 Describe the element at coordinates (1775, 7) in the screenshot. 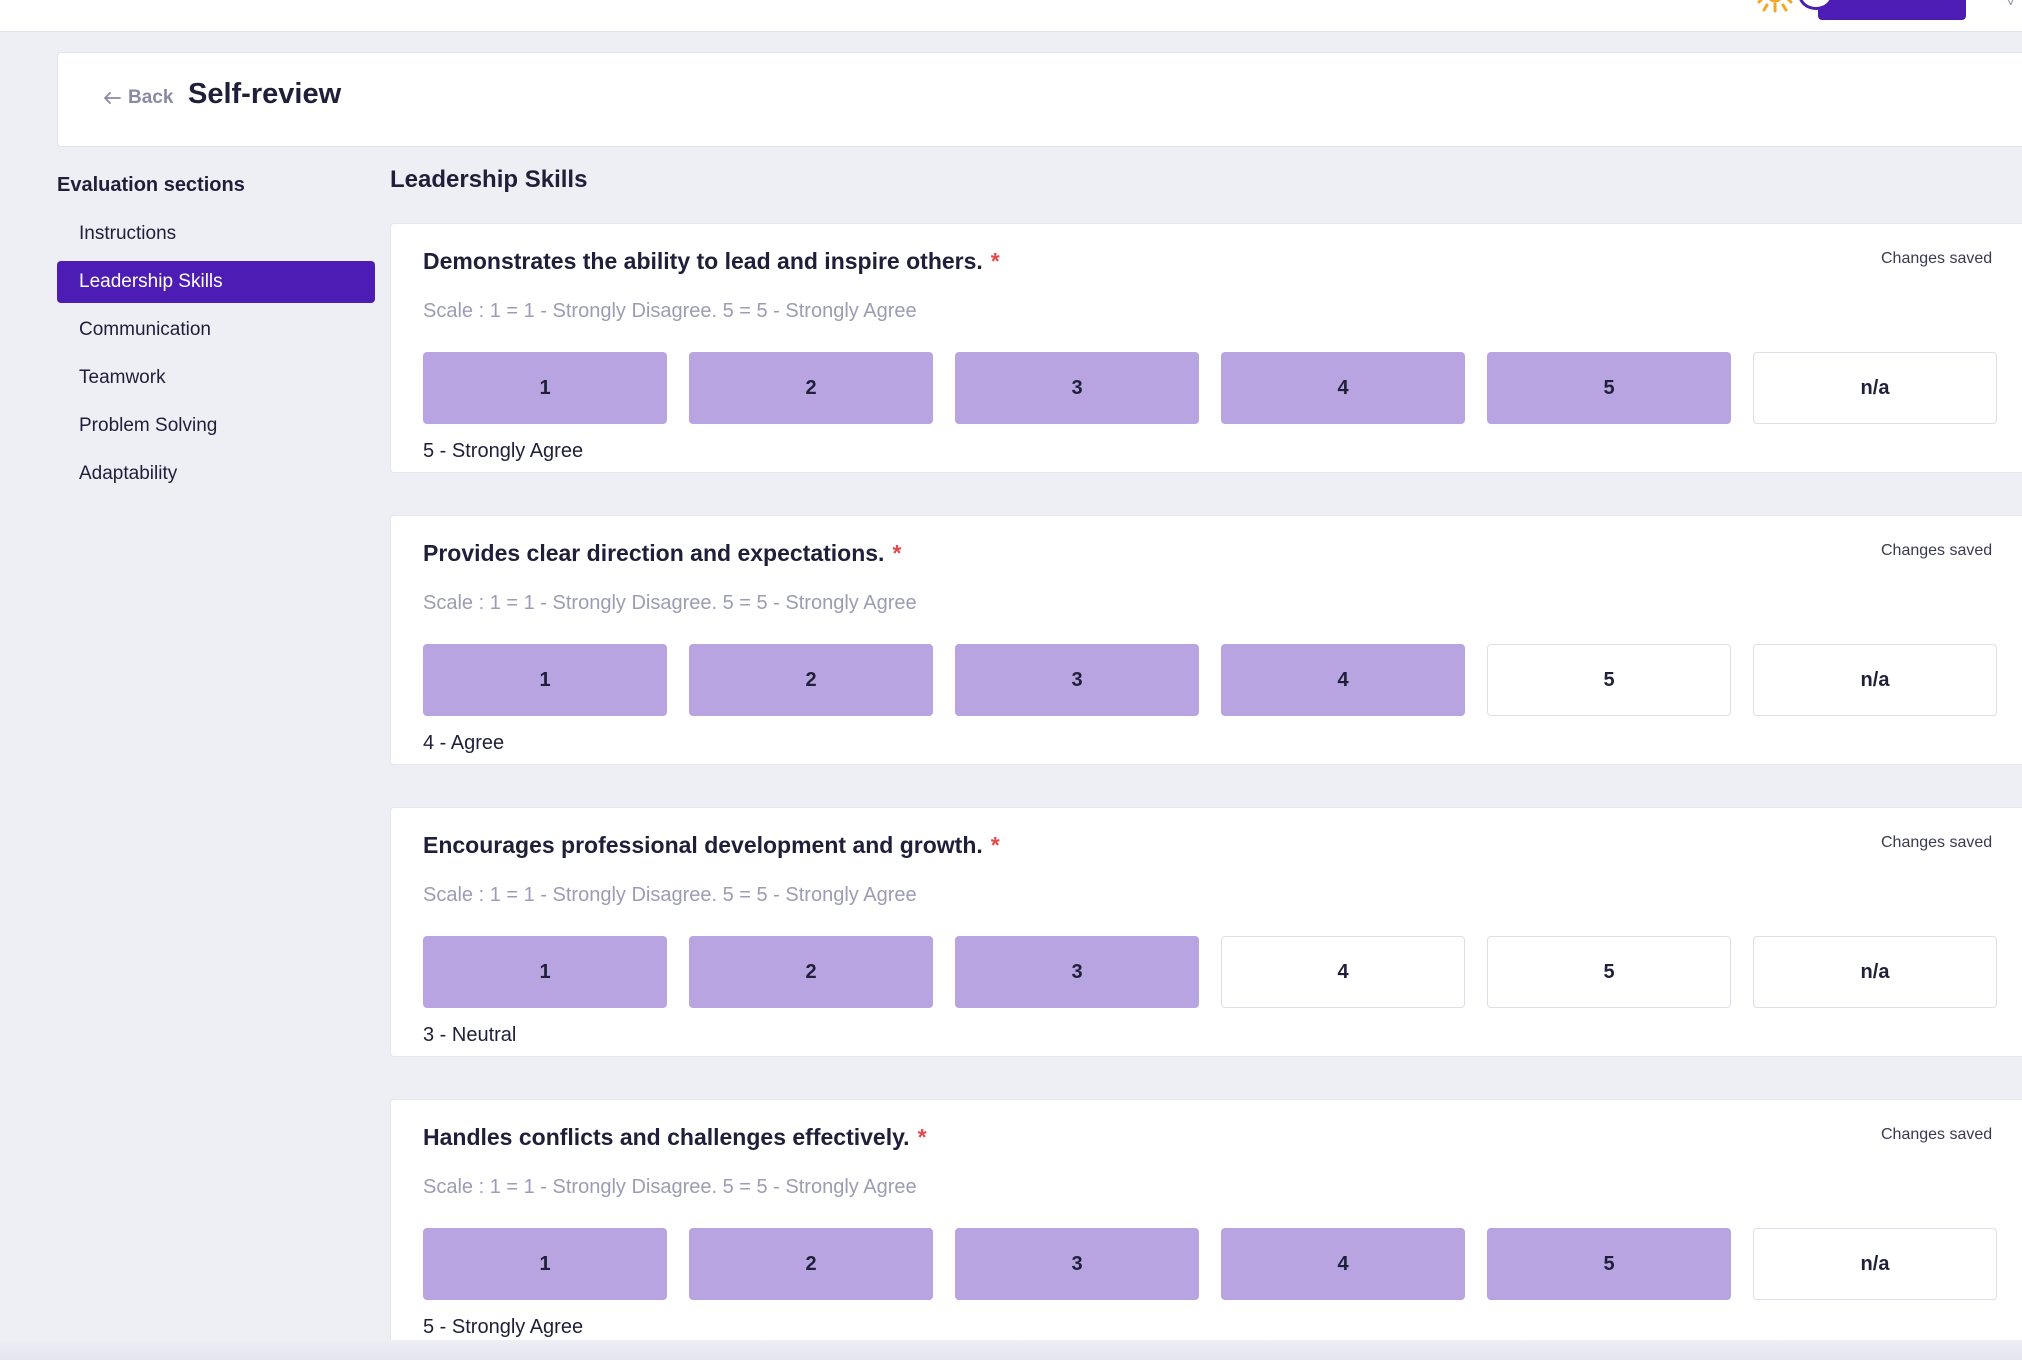

I see `sun-icon` at that location.